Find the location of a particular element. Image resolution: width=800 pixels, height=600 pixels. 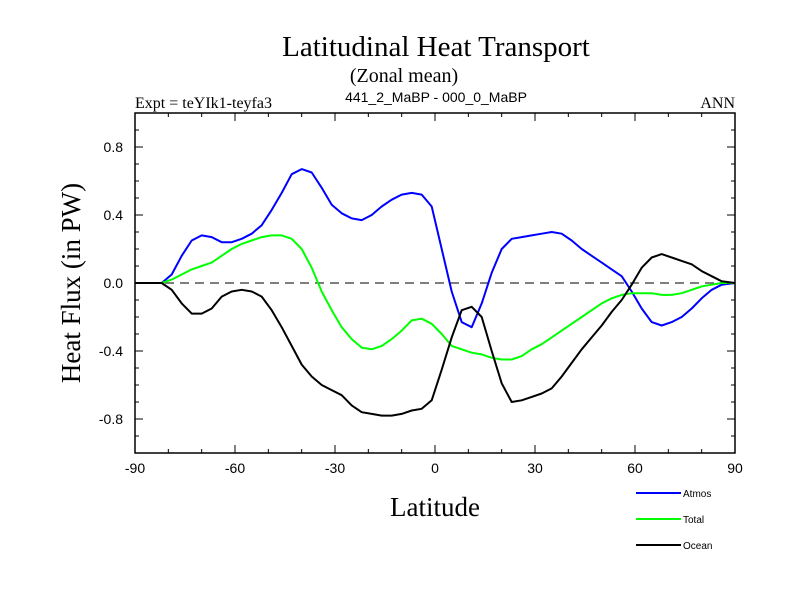

x-tick-label: 90 is located at coordinates (735, 468).